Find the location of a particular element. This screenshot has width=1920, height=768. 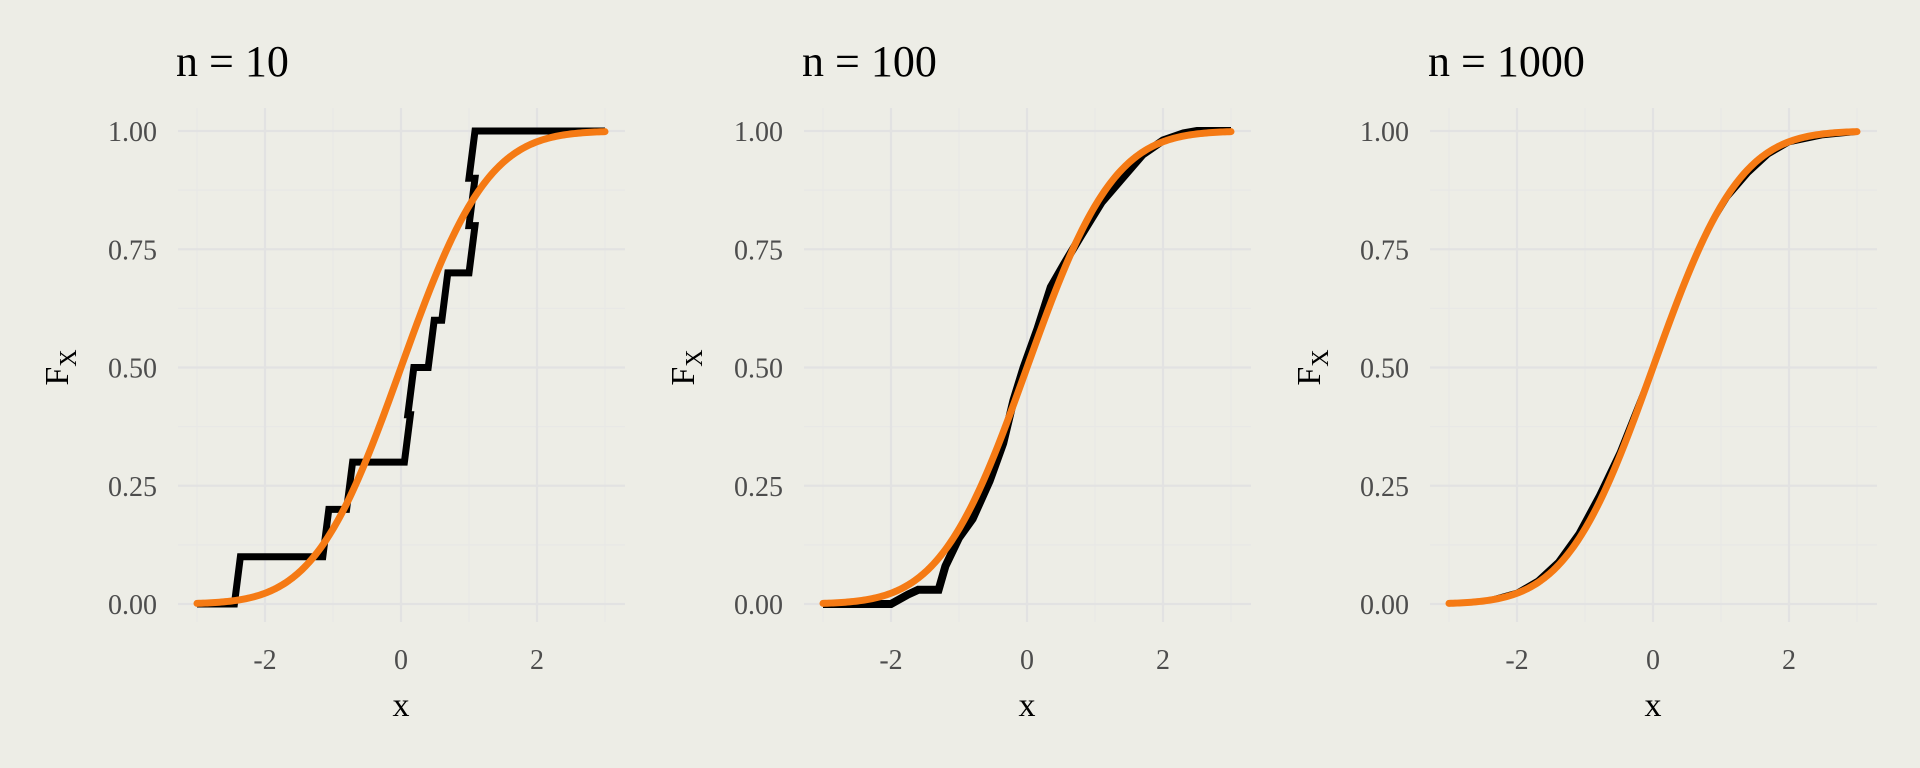

panel-title: n = 10 is located at coordinates (232, 61).